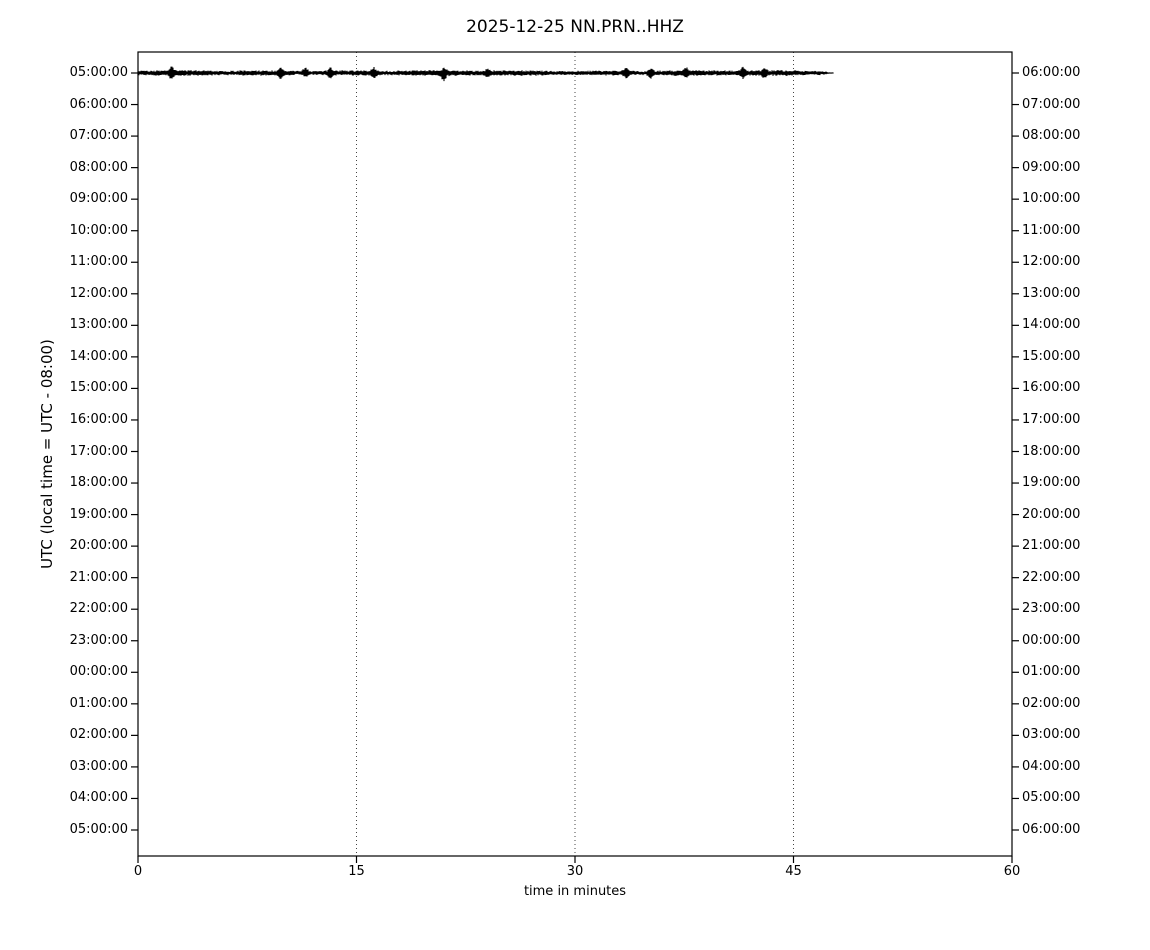 The width and height of the screenshot is (1150, 950). I want to click on y-tick-label-right: 02:00:00, so click(1051, 703).